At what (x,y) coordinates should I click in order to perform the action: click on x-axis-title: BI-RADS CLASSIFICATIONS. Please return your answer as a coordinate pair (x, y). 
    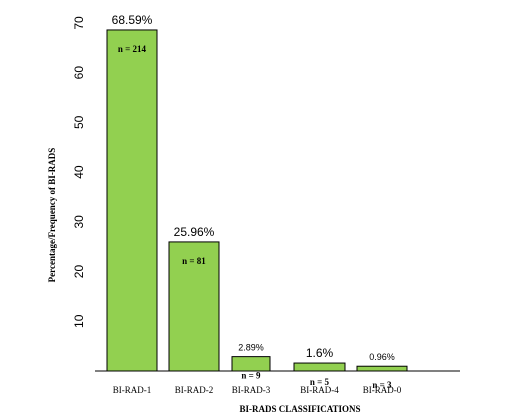
    Looking at the image, I should click on (299, 409).